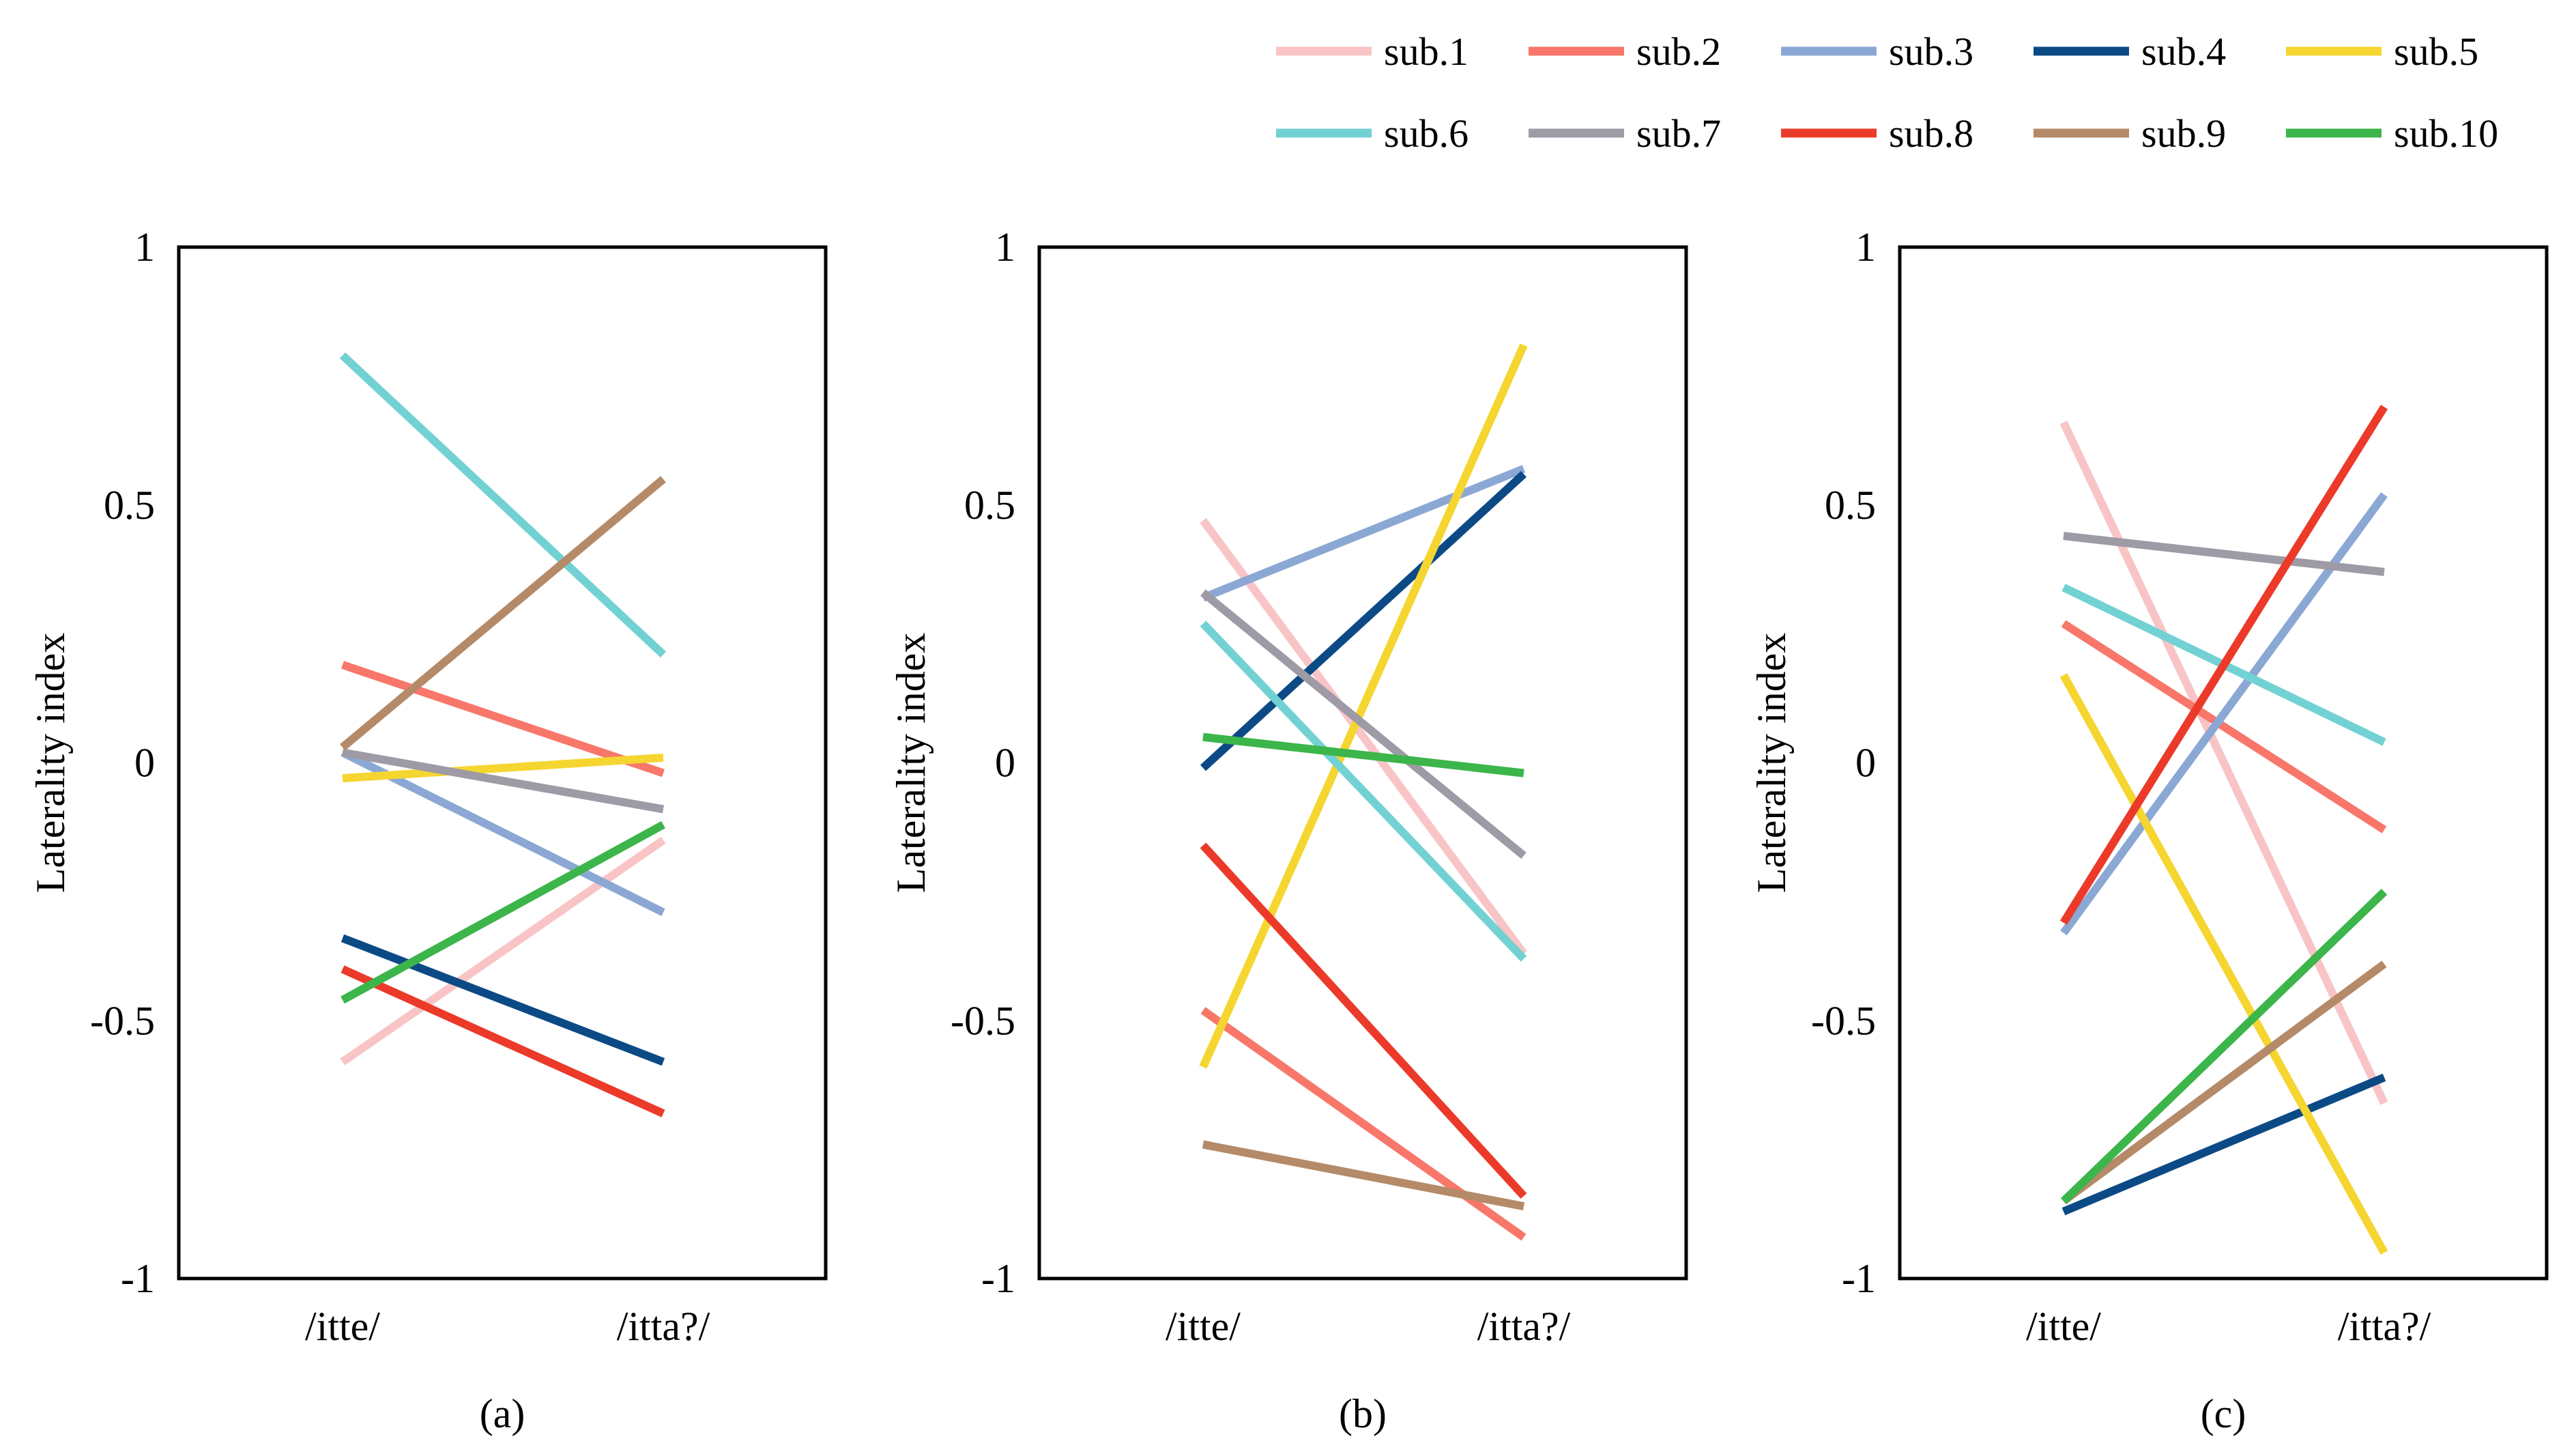  I want to click on legend-entry-sub-10: sub.10, so click(2392, 133).